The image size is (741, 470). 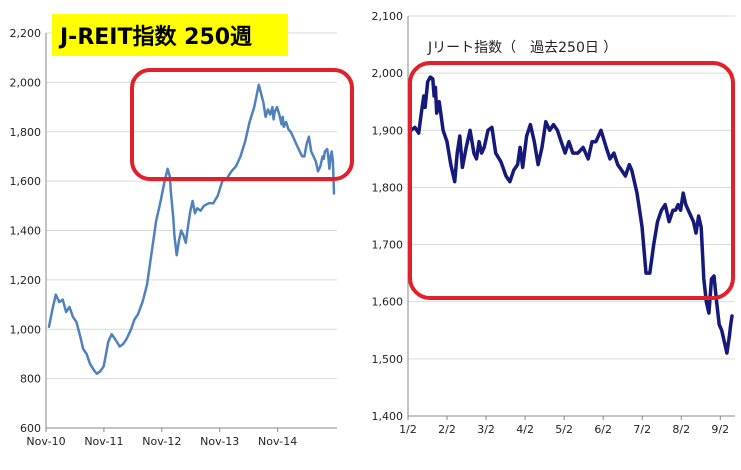 I want to click on x-tick-label: 9/2, so click(x=720, y=429).